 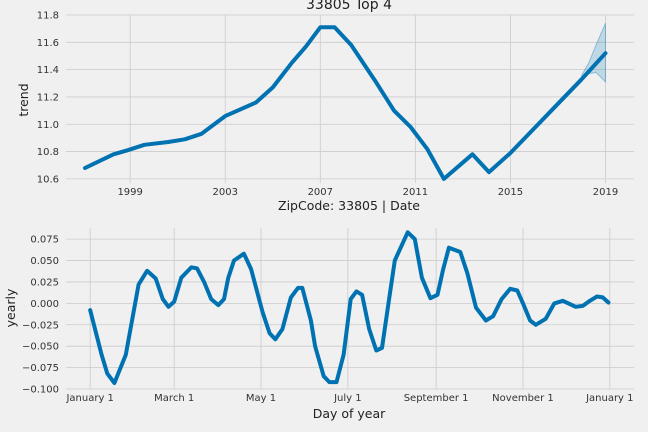 I want to click on trend-x-tick-label: 2019, so click(x=605, y=192).